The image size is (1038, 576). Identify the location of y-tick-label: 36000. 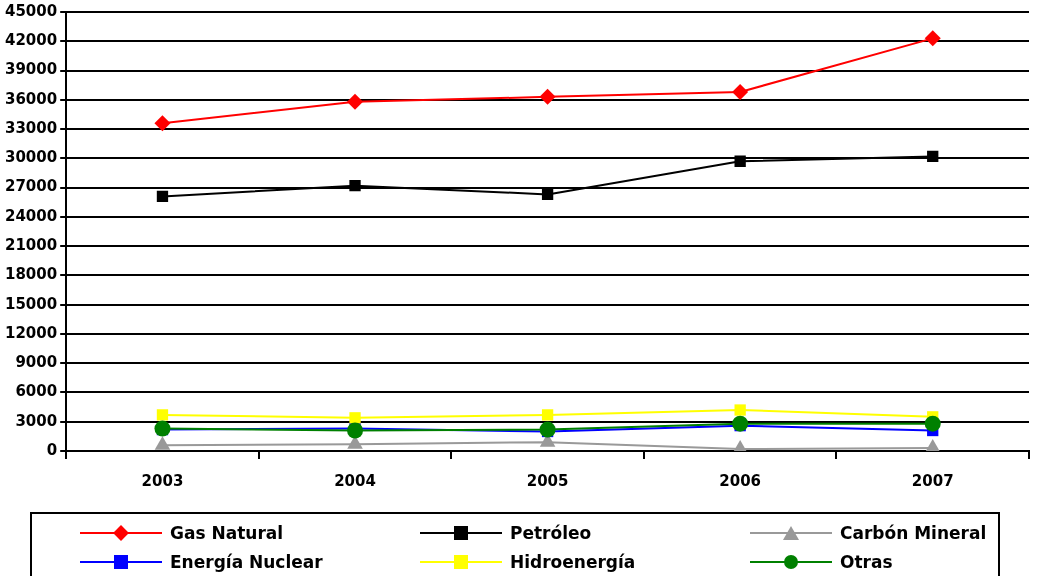
(31, 98).